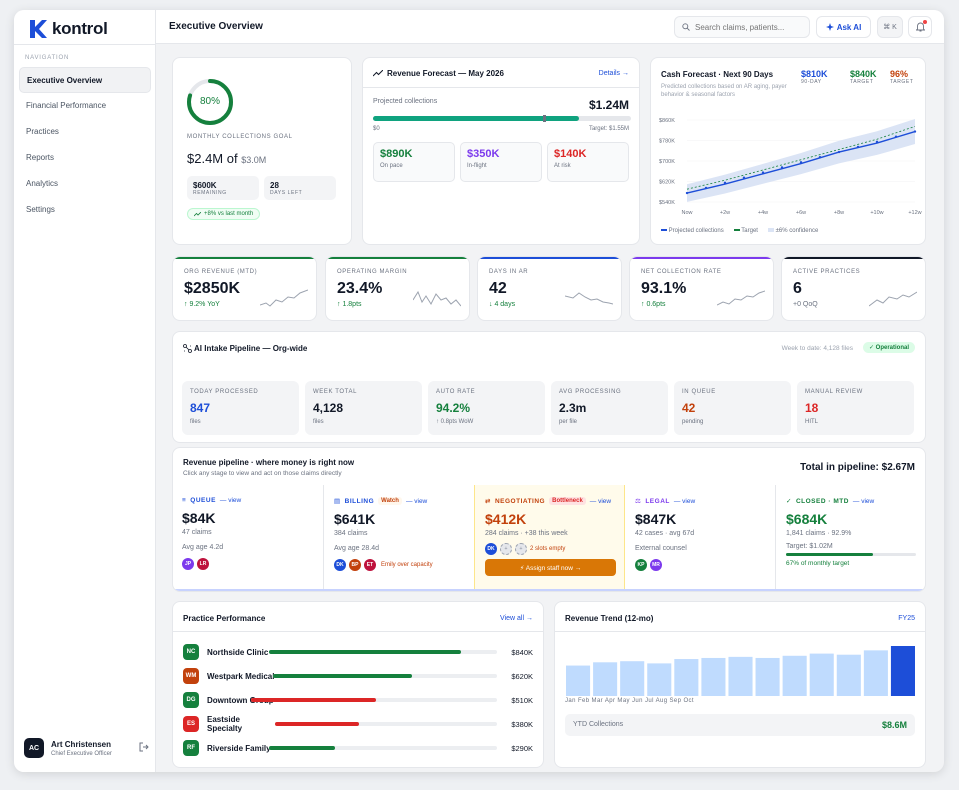 This screenshot has width=959, height=790. What do you see at coordinates (570, 154) in the screenshot?
I see `tile-value: $140K` at bounding box center [570, 154].